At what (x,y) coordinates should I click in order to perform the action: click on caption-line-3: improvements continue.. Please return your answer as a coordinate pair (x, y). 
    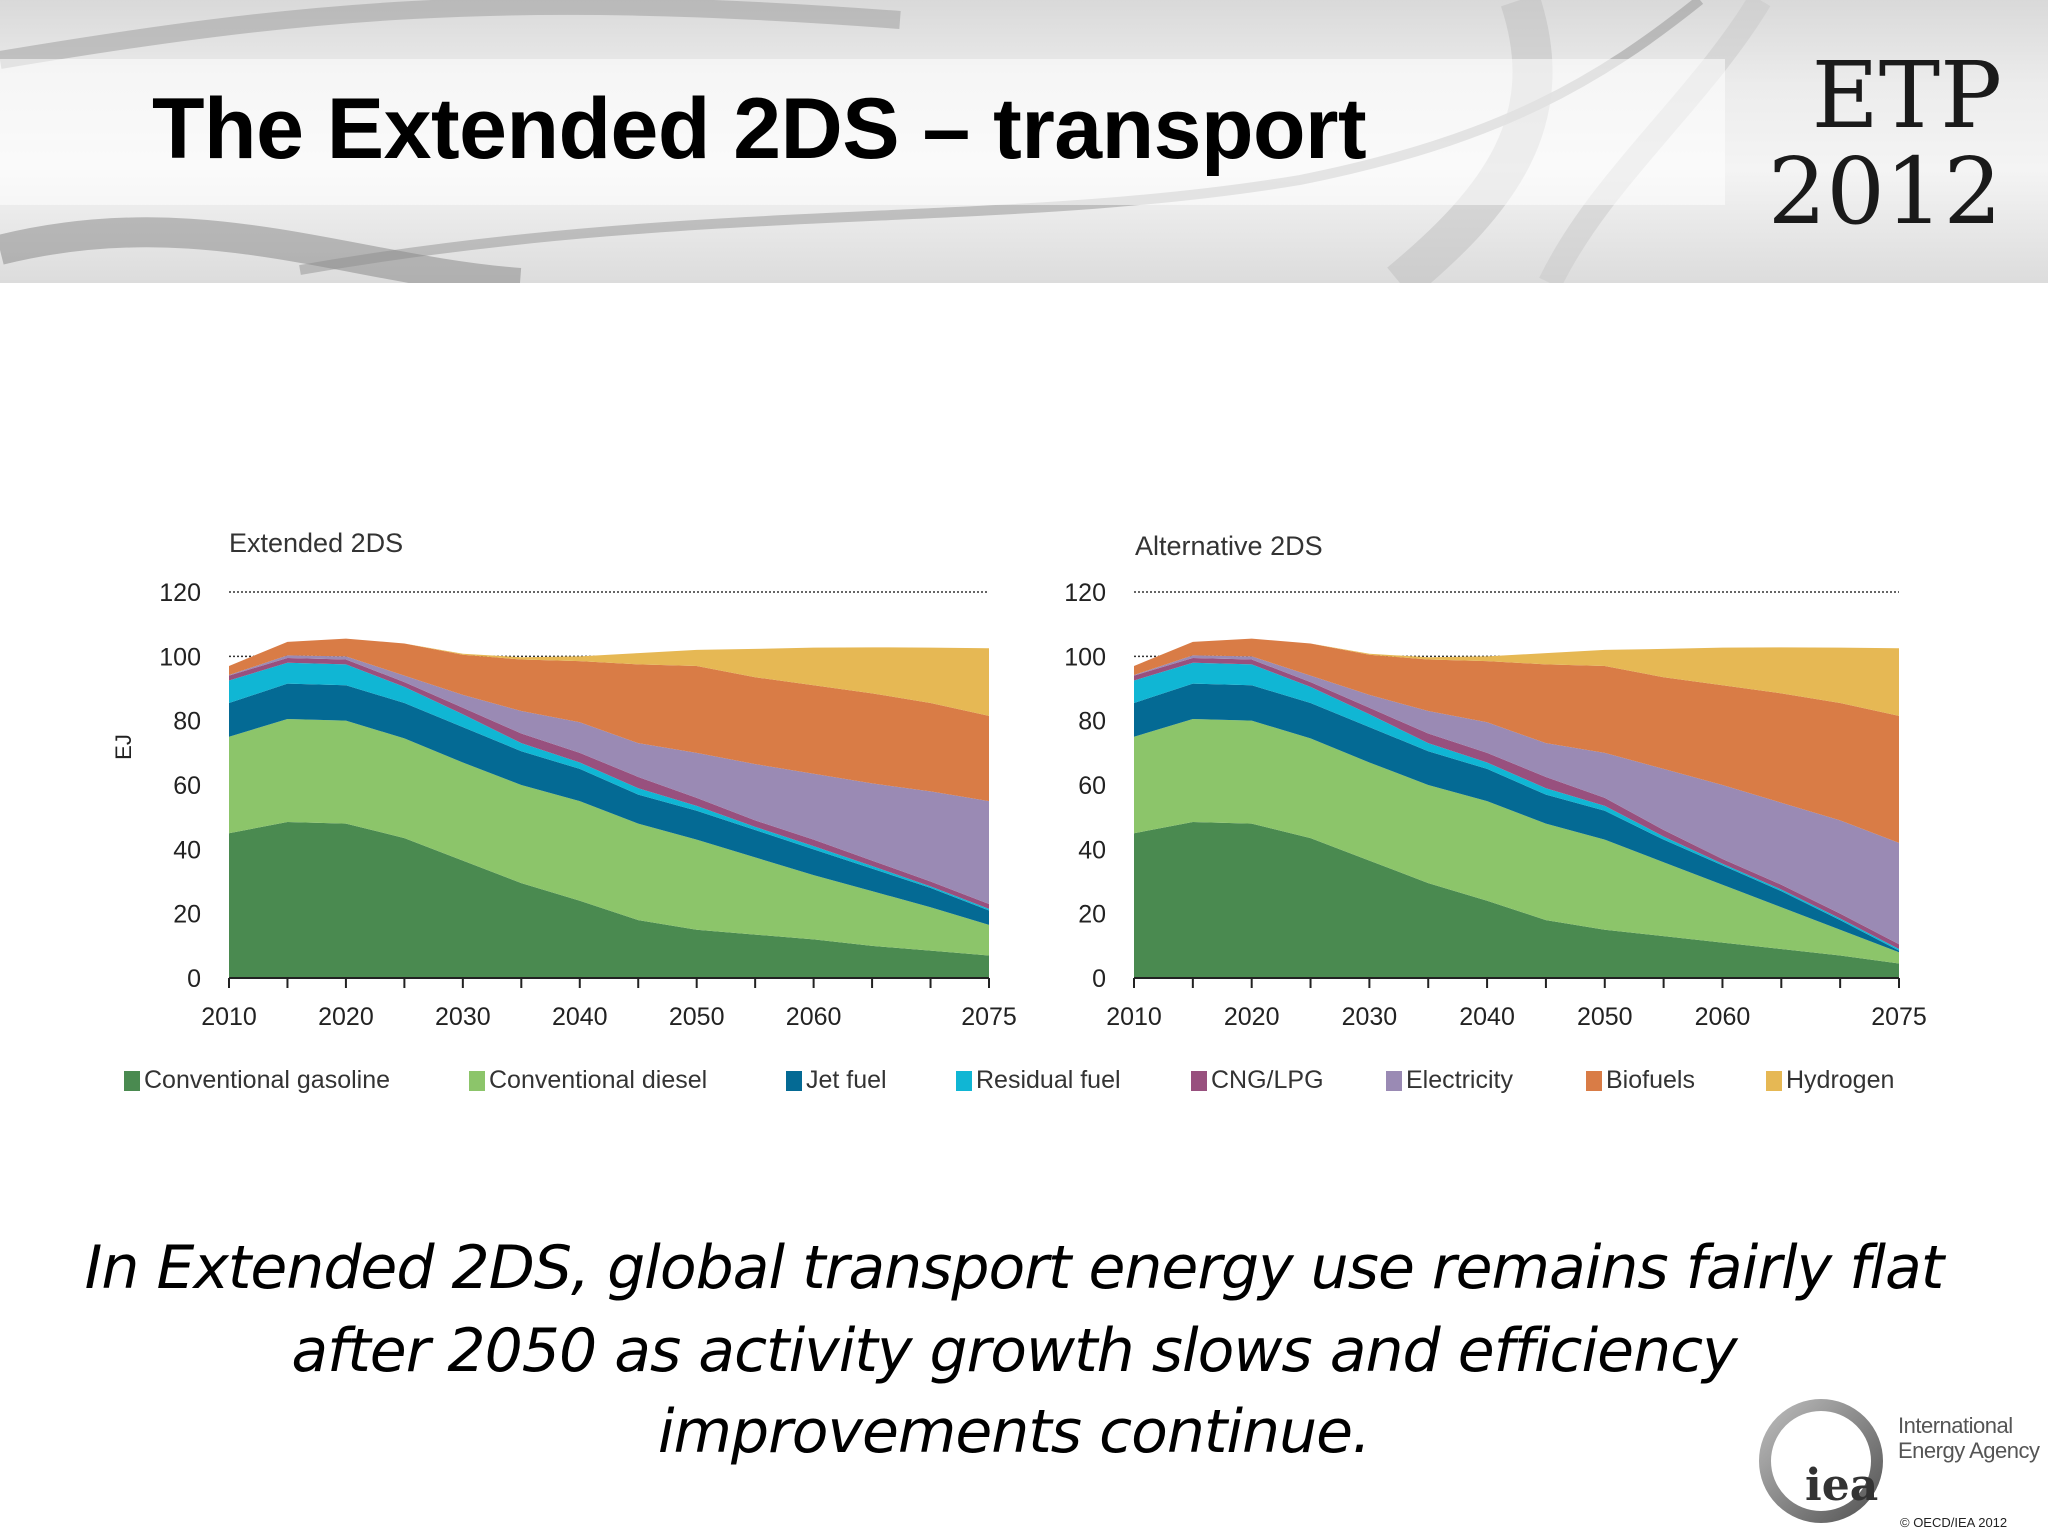
    Looking at the image, I should click on (1014, 1432).